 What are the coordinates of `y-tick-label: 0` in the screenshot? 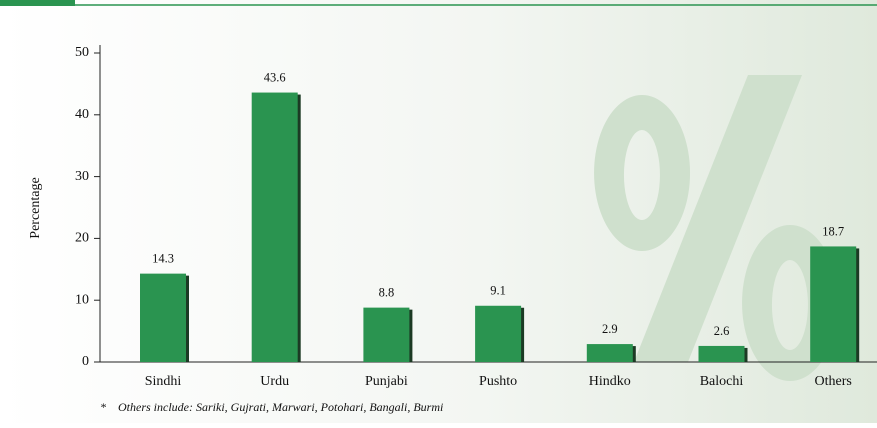 It's located at (85, 361).